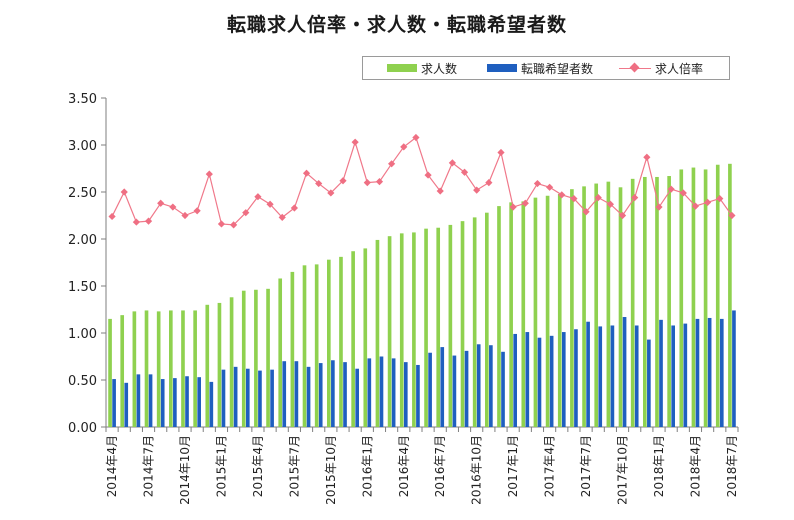 The image size is (794, 520). Describe the element at coordinates (112, 466) in the screenshot. I see `x-tick-label: 2014年4月` at that location.